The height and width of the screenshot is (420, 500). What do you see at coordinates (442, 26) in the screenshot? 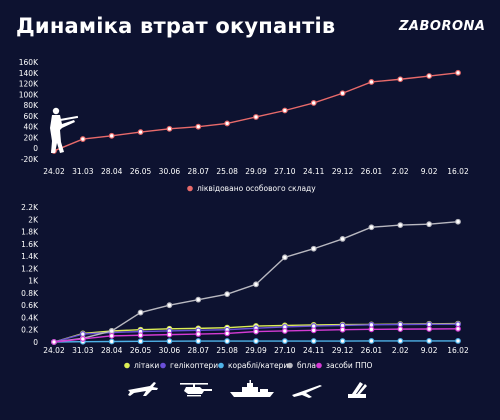
I see `brand-logo: ZABORONA` at bounding box center [442, 26].